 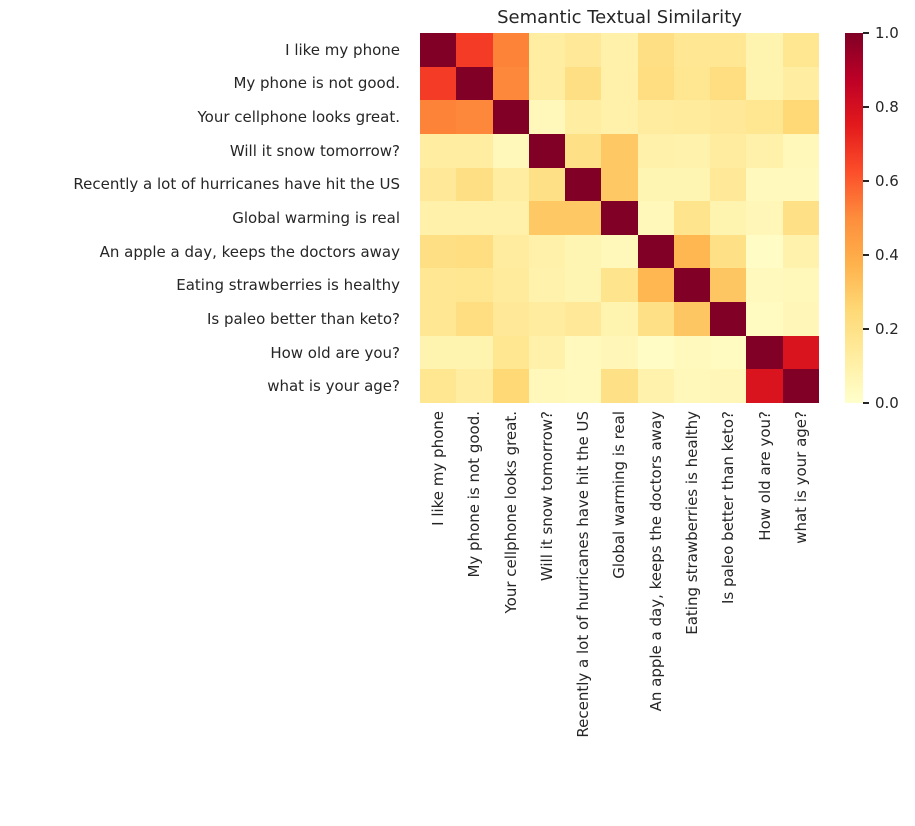 I want to click on colorbar-tick-label: 0.0, so click(x=887, y=403).